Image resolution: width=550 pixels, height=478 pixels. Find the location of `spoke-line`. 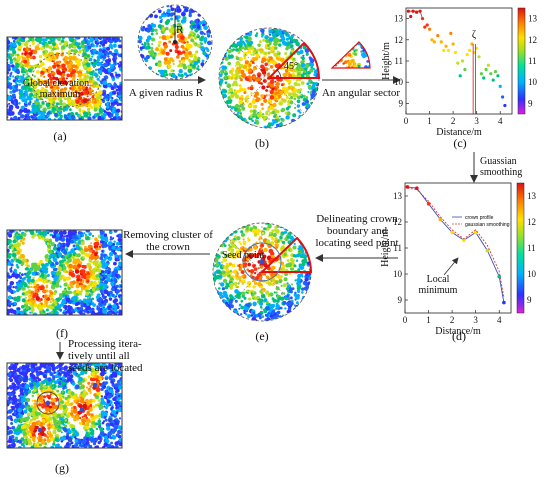

spoke-line is located at coordinates (251, 95).